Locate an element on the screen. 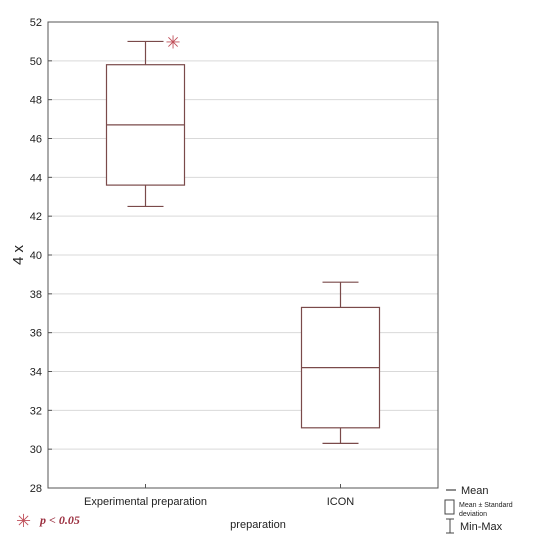 This screenshot has width=548, height=555. y-tick-label: 40 is located at coordinates (36, 256).